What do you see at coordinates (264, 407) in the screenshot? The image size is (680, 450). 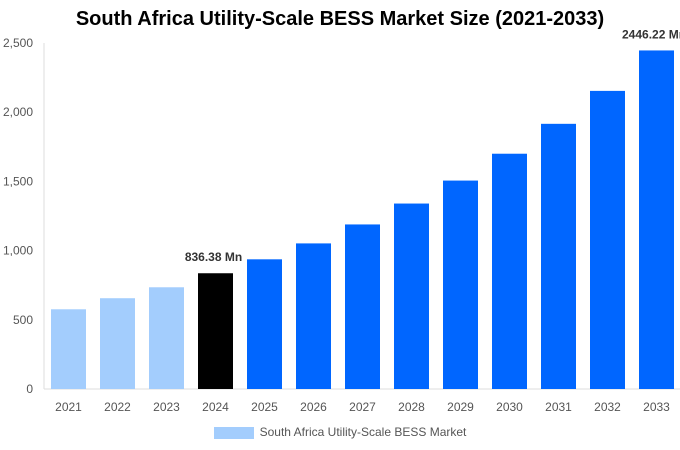 I see `x-tick-label: 2025` at bounding box center [264, 407].